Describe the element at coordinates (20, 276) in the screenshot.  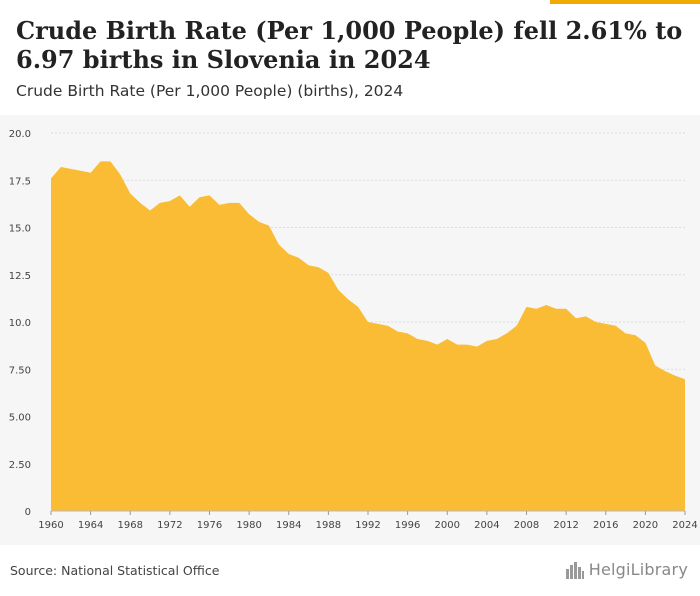
I see `y-tick-label: 12.5` at that location.